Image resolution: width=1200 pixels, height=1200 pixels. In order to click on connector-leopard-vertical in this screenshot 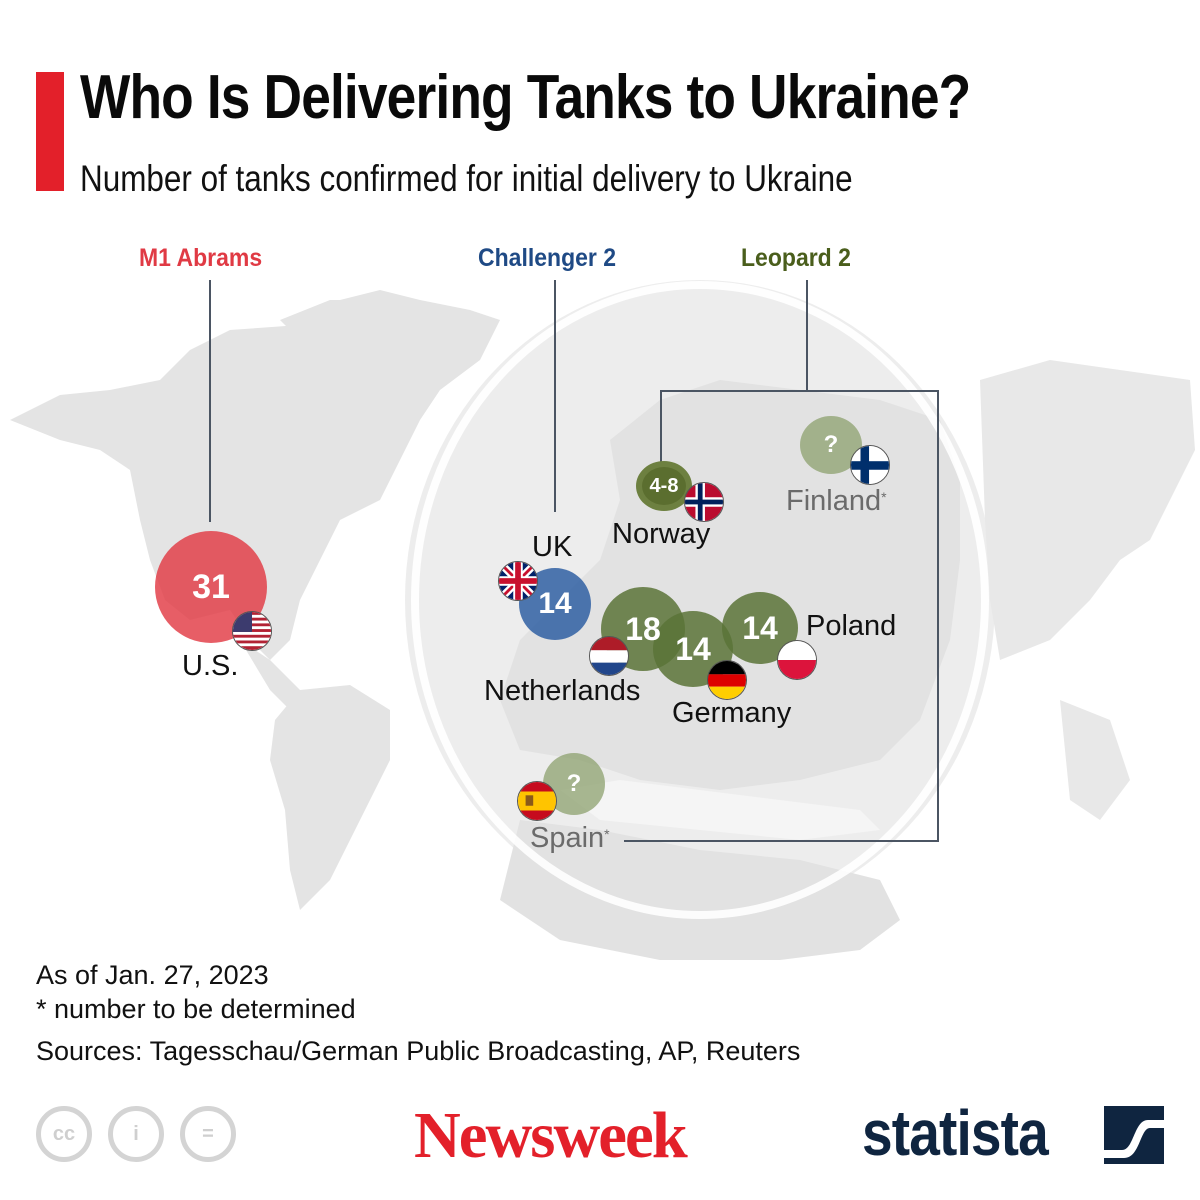, I will do `click(807, 335)`.